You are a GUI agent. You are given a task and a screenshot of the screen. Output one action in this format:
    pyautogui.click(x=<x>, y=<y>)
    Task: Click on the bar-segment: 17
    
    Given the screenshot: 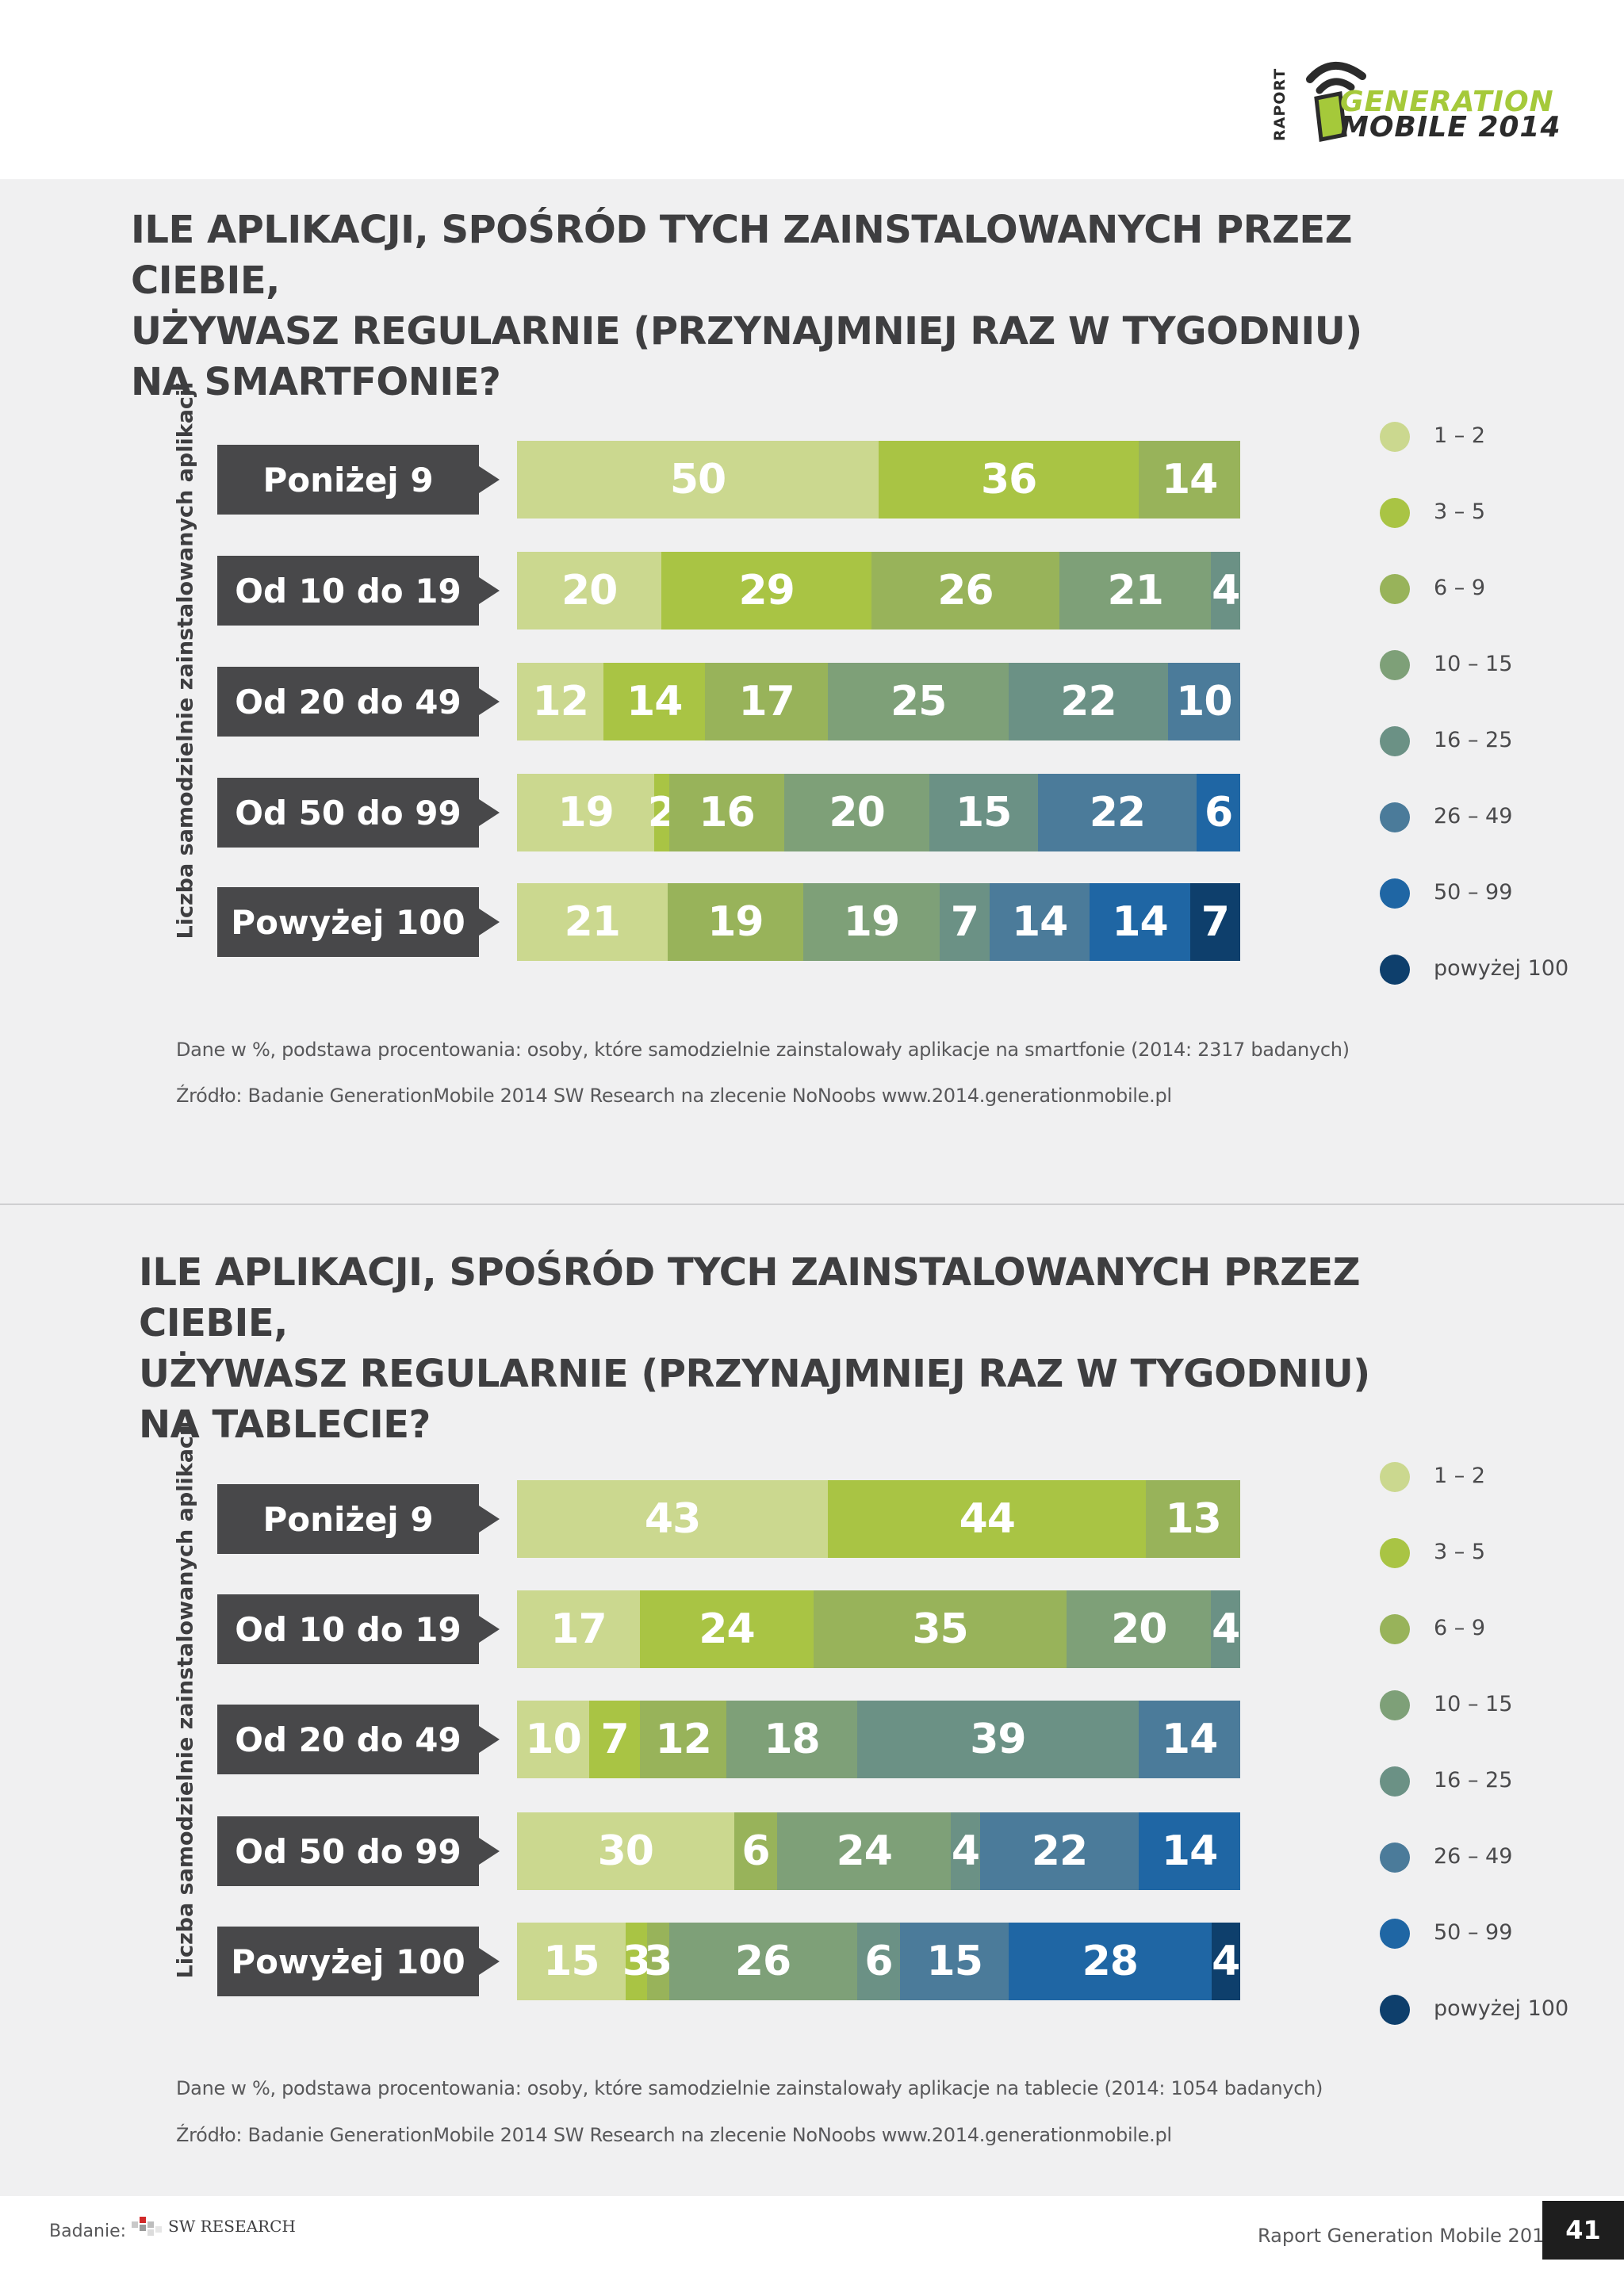 What is the action you would take?
    pyautogui.click(x=579, y=1629)
    